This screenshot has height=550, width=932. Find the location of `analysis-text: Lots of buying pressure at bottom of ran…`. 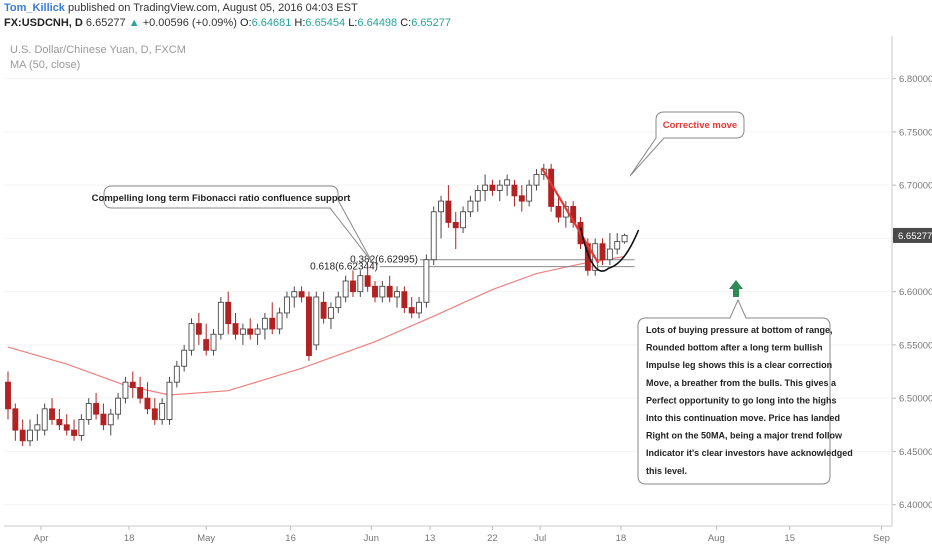

analysis-text: Lots of buying pressure at bottom of ran… is located at coordinates (749, 400).